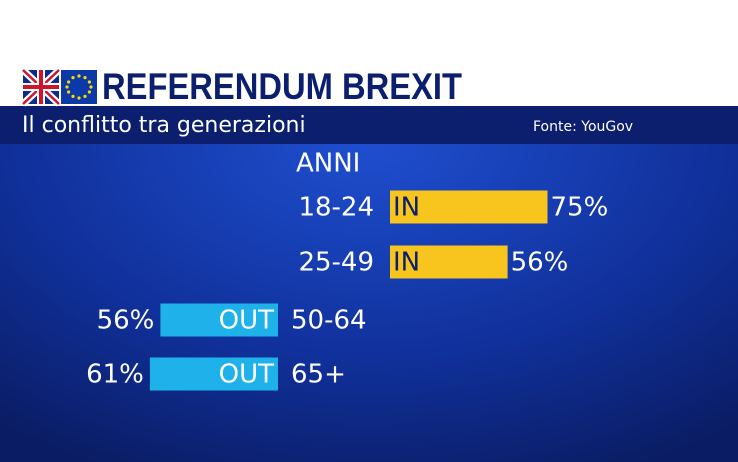 The width and height of the screenshot is (738, 462). Describe the element at coordinates (328, 164) in the screenshot. I see `axis-label: ANNI` at that location.